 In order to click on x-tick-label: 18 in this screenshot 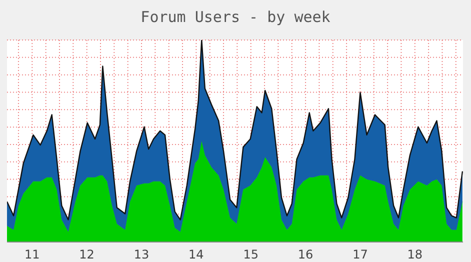, I will do `click(415, 255)`.